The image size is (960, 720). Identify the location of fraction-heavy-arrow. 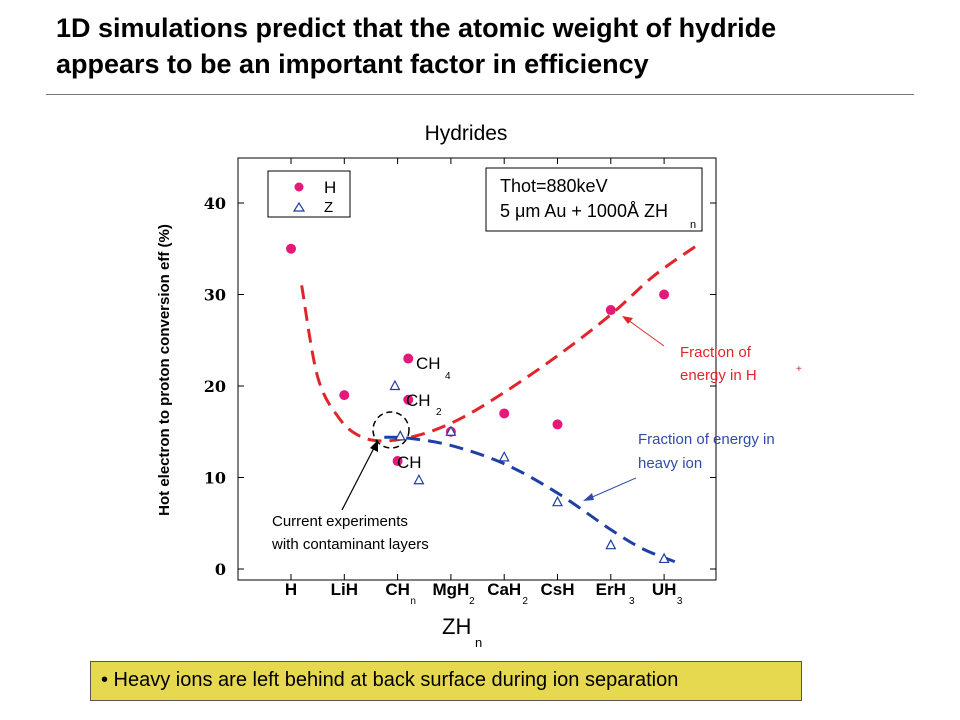
(613, 488).